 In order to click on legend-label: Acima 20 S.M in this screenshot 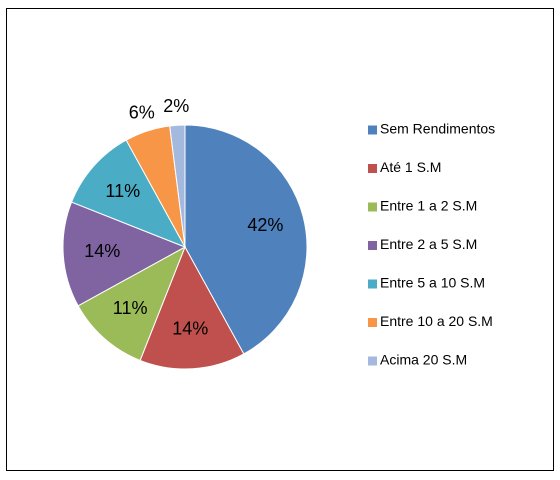, I will do `click(423, 360)`.